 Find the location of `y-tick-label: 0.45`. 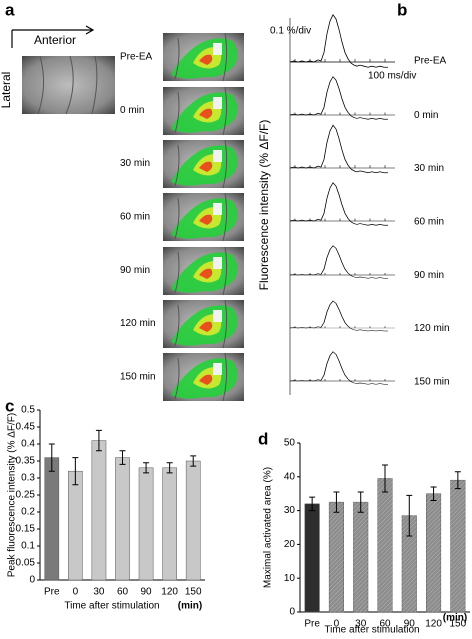

y-tick-label: 0.45 is located at coordinates (26, 427).